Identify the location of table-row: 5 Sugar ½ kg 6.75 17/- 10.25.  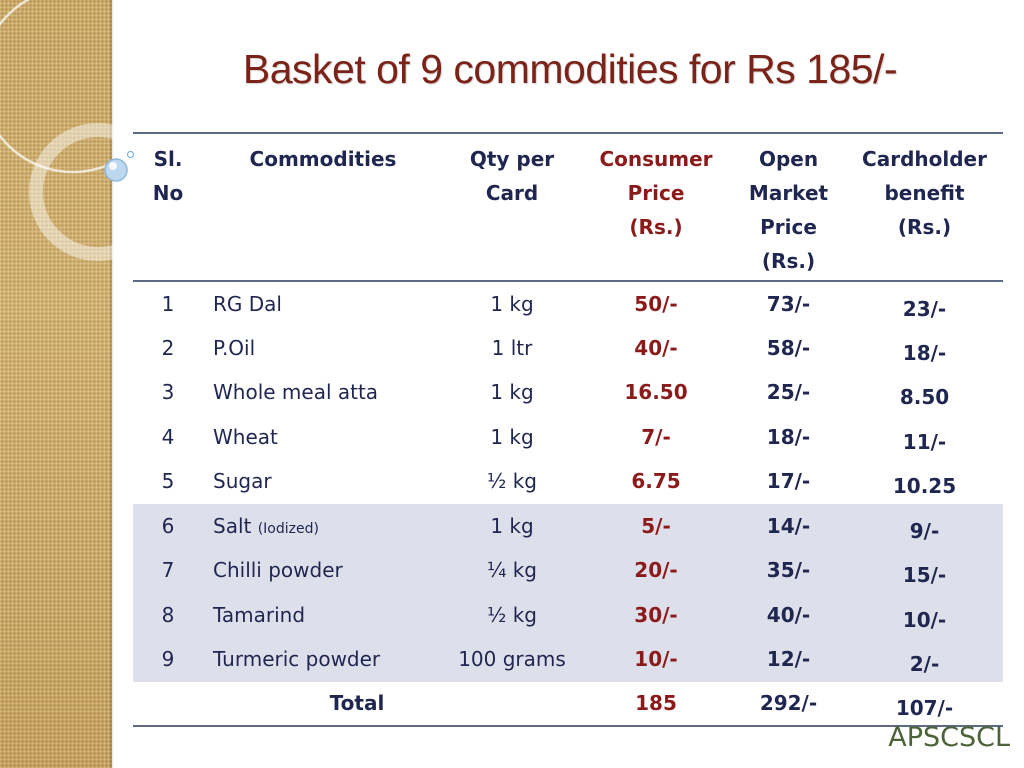
(568, 481).